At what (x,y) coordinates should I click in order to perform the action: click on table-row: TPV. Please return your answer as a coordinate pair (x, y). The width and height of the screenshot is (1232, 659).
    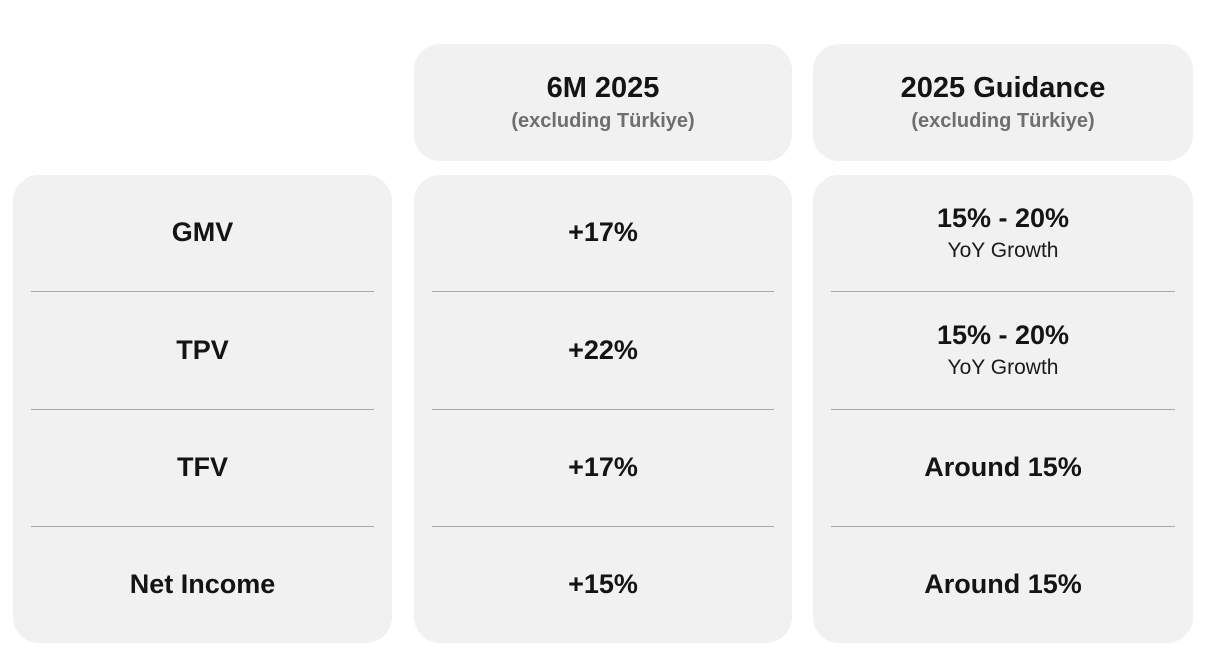
    Looking at the image, I should click on (202, 350).